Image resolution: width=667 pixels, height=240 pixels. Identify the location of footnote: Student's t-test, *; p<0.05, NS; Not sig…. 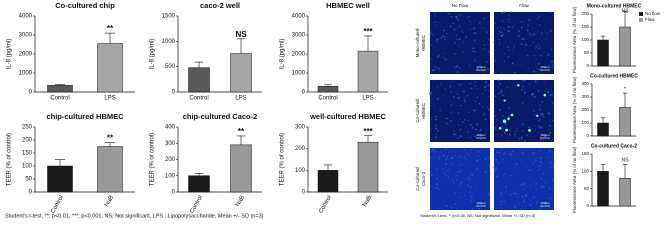
(478, 215).